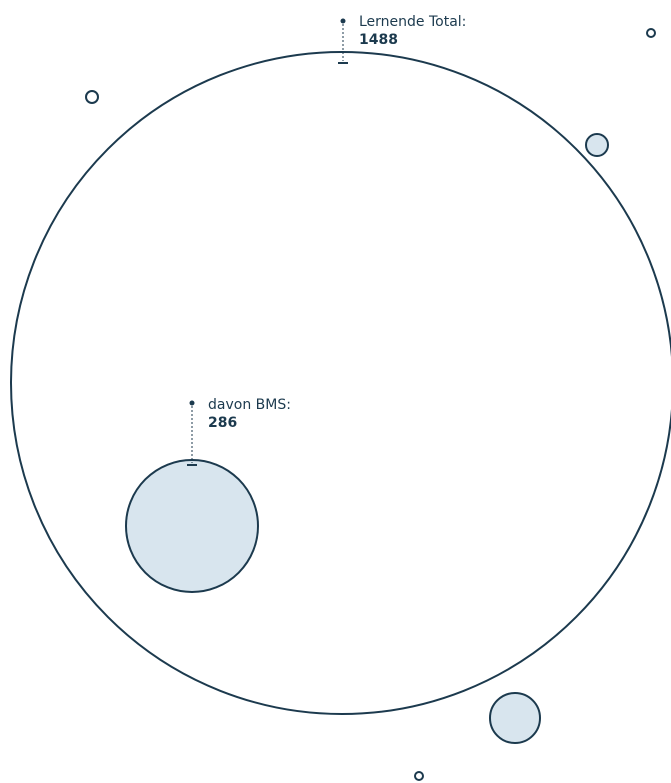  Describe the element at coordinates (223, 423) in the screenshot. I see `bms-label-value: 286` at that location.